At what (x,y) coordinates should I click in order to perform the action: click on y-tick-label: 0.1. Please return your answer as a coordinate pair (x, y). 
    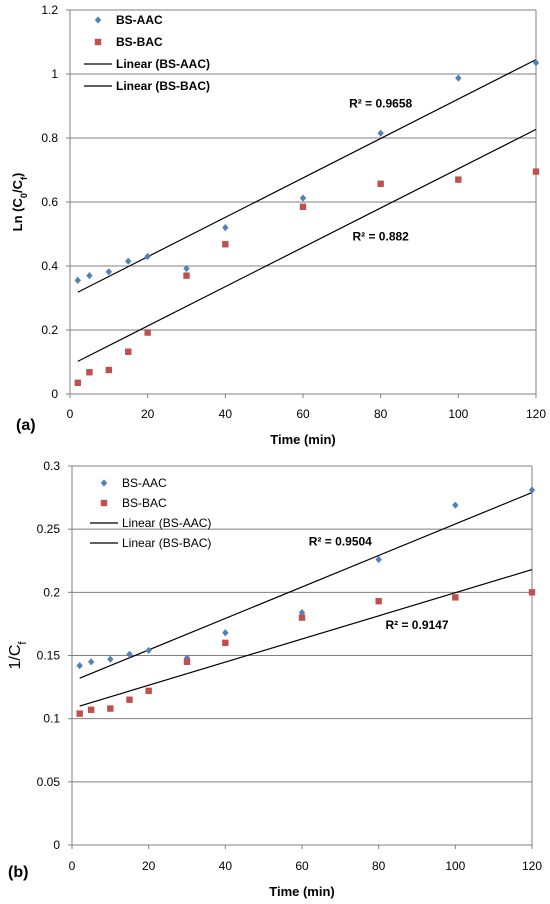
    Looking at the image, I should click on (51, 719).